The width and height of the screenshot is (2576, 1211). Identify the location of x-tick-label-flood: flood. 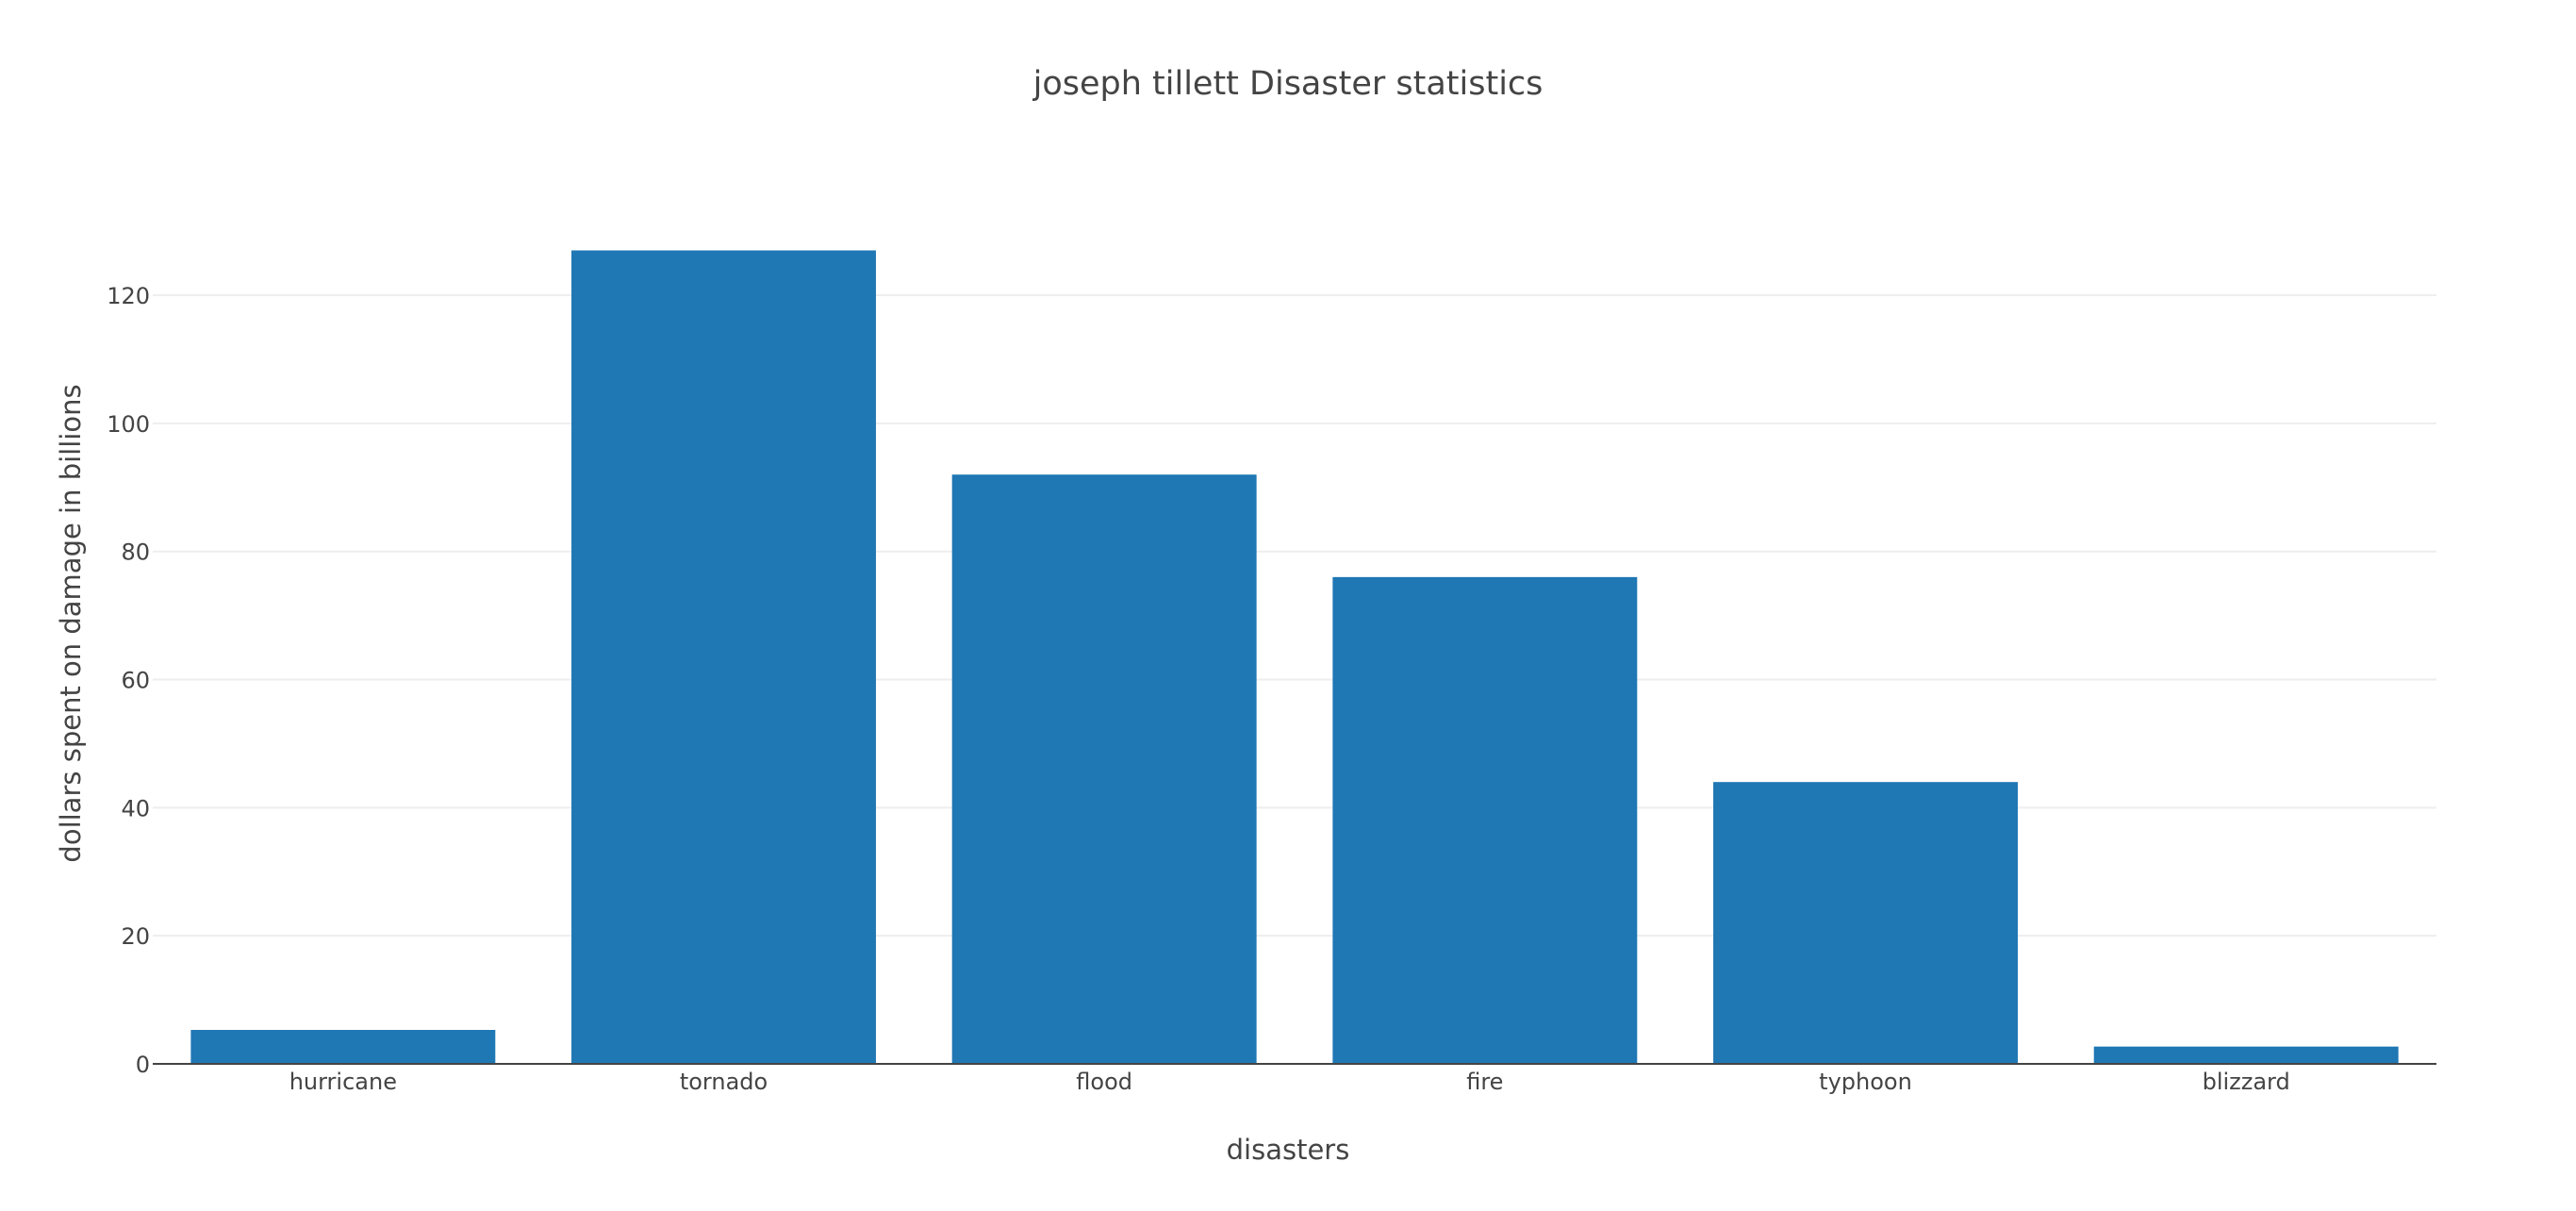
(1104, 1082).